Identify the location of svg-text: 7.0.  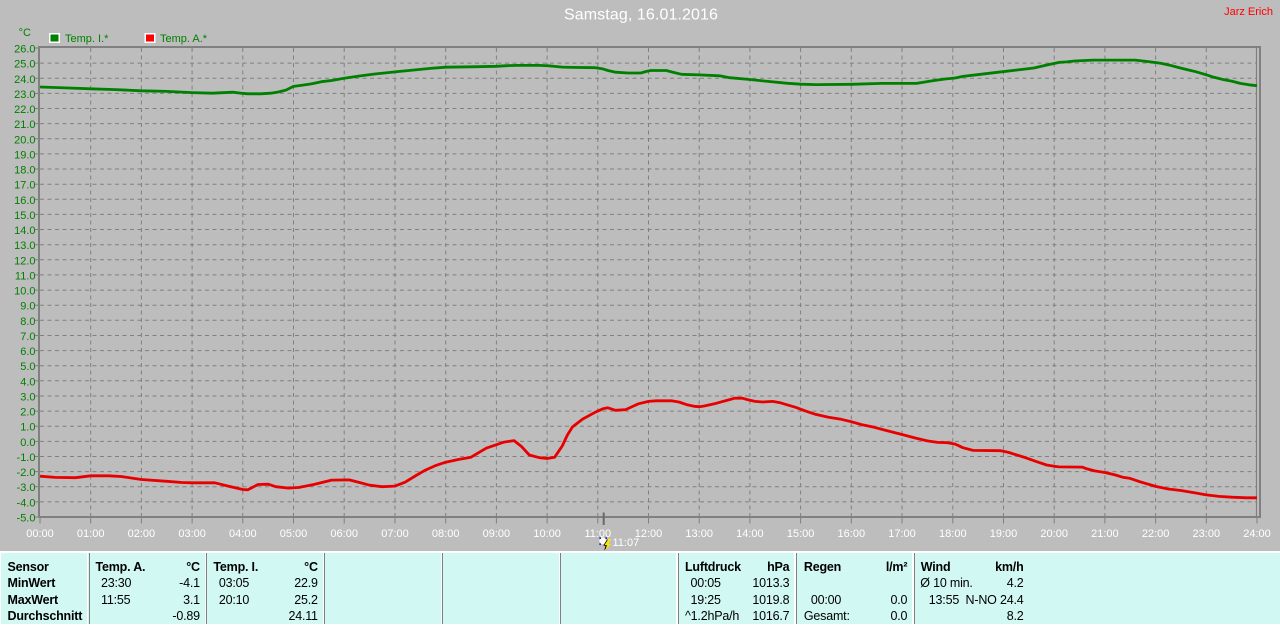
(27, 337).